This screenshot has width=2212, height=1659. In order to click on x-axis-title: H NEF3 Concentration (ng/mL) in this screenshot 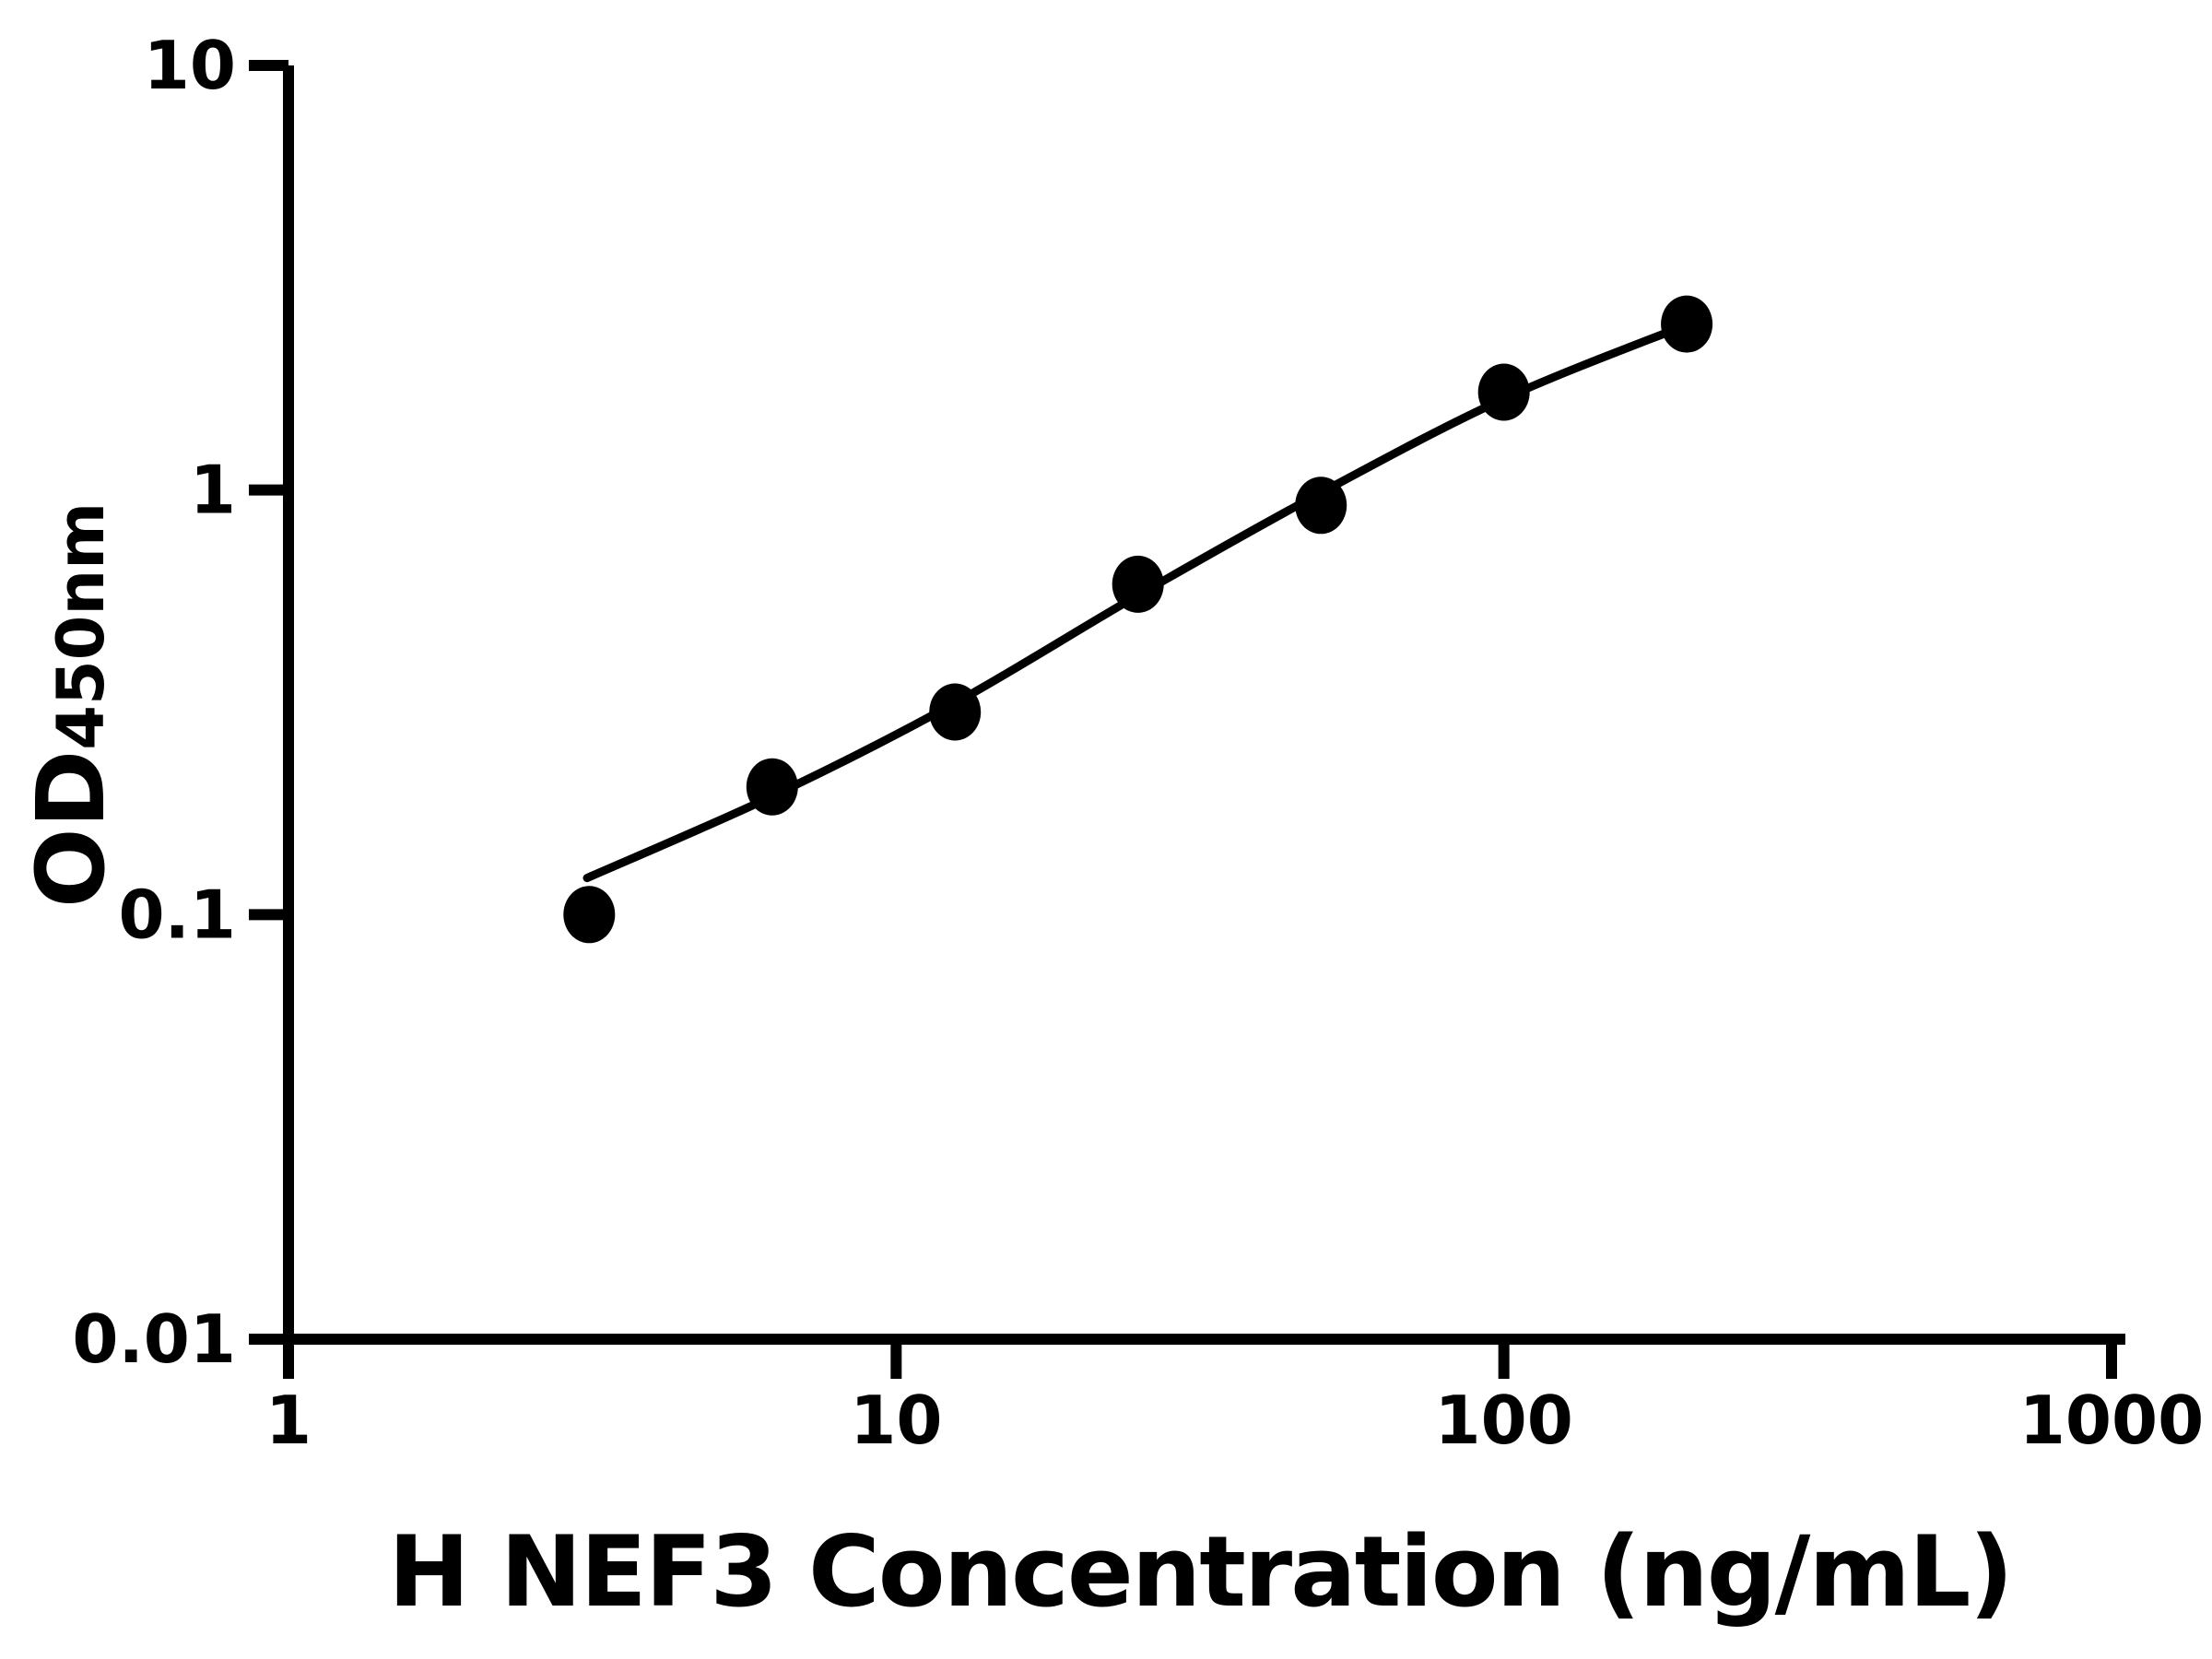, I will do `click(1200, 1572)`.